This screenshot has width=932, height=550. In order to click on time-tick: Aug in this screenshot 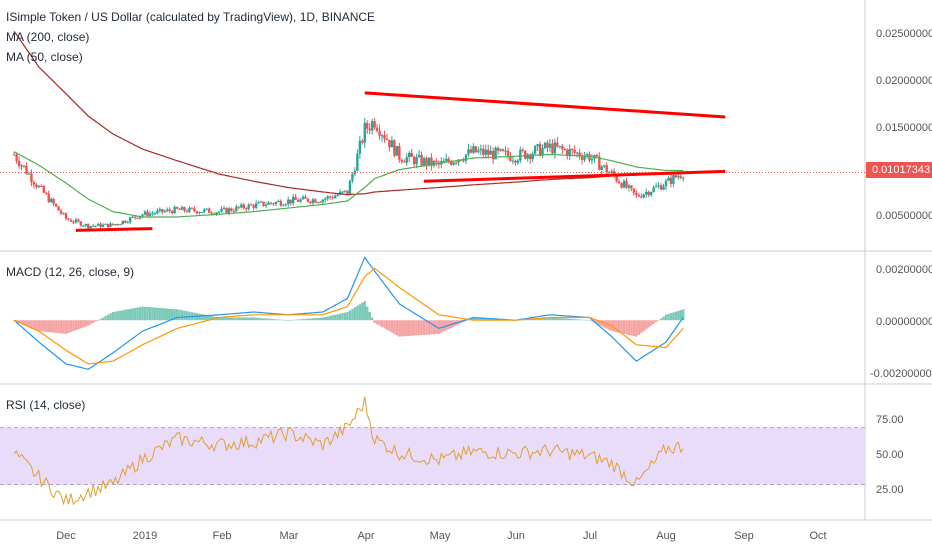, I will do `click(666, 536)`.